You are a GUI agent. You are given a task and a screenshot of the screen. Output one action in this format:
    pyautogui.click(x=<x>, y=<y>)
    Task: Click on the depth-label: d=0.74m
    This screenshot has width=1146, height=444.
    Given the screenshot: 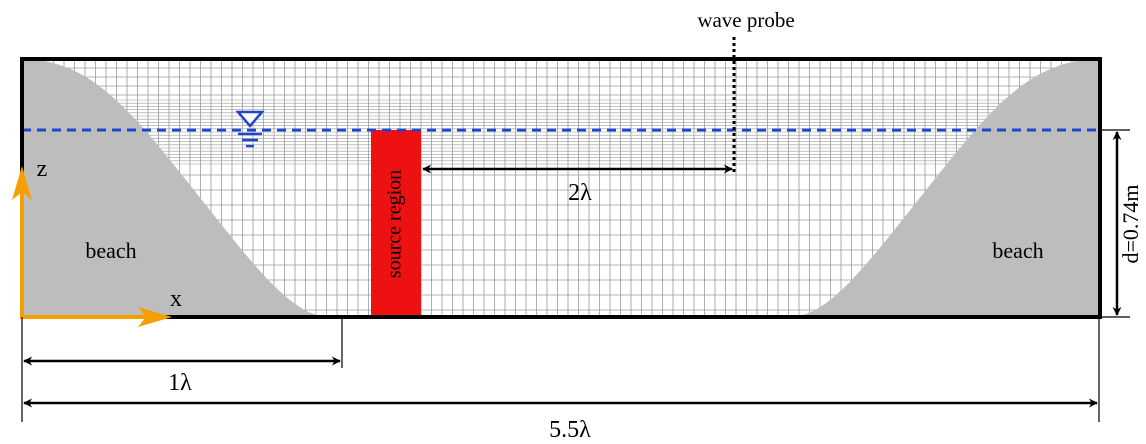 What is the action you would take?
    pyautogui.click(x=1130, y=223)
    